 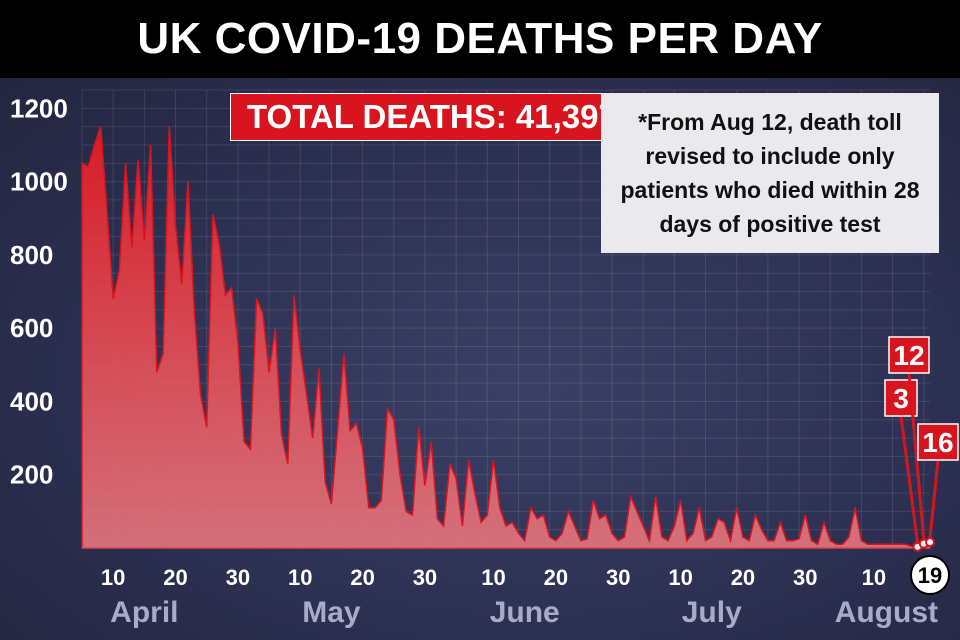 What do you see at coordinates (31, 328) in the screenshot?
I see `y-tick-label: 600` at bounding box center [31, 328].